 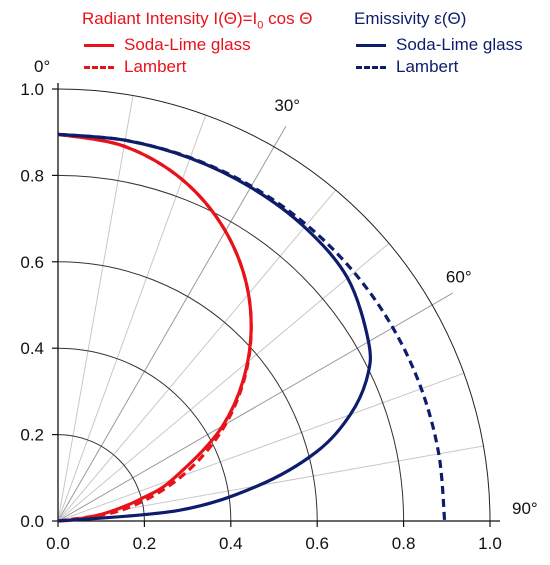 I want to click on y-tick-label: 0.4, so click(x=32, y=348).